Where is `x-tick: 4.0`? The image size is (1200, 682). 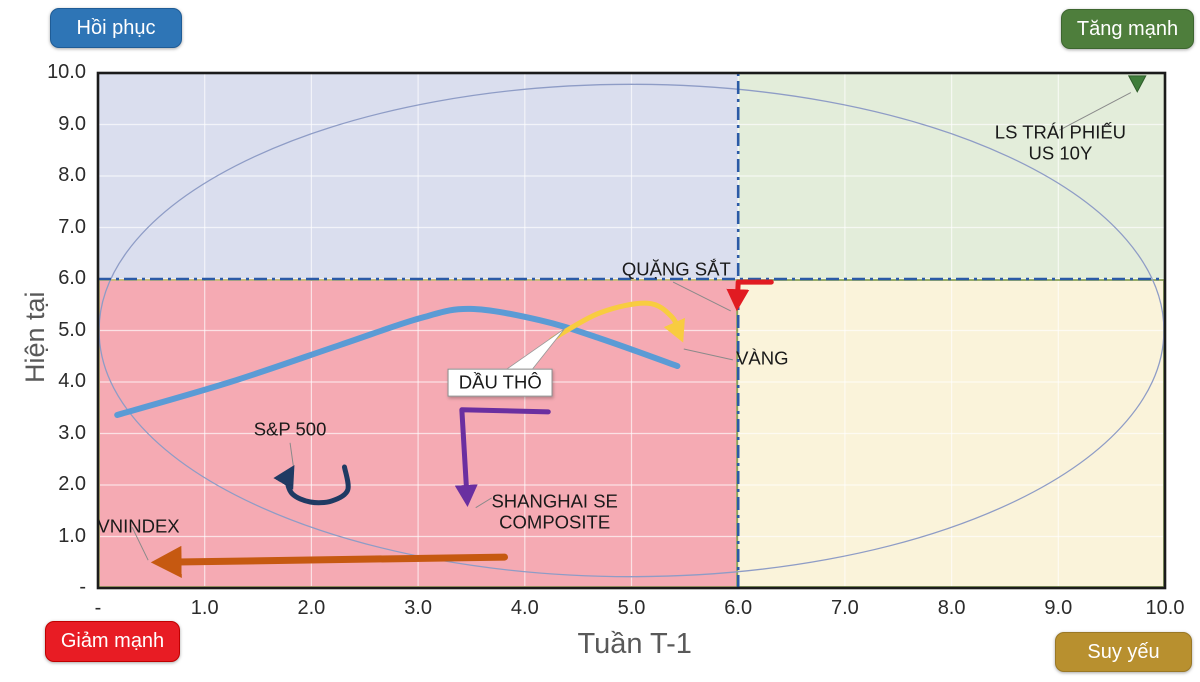
x-tick: 4.0 is located at coordinates (524, 608).